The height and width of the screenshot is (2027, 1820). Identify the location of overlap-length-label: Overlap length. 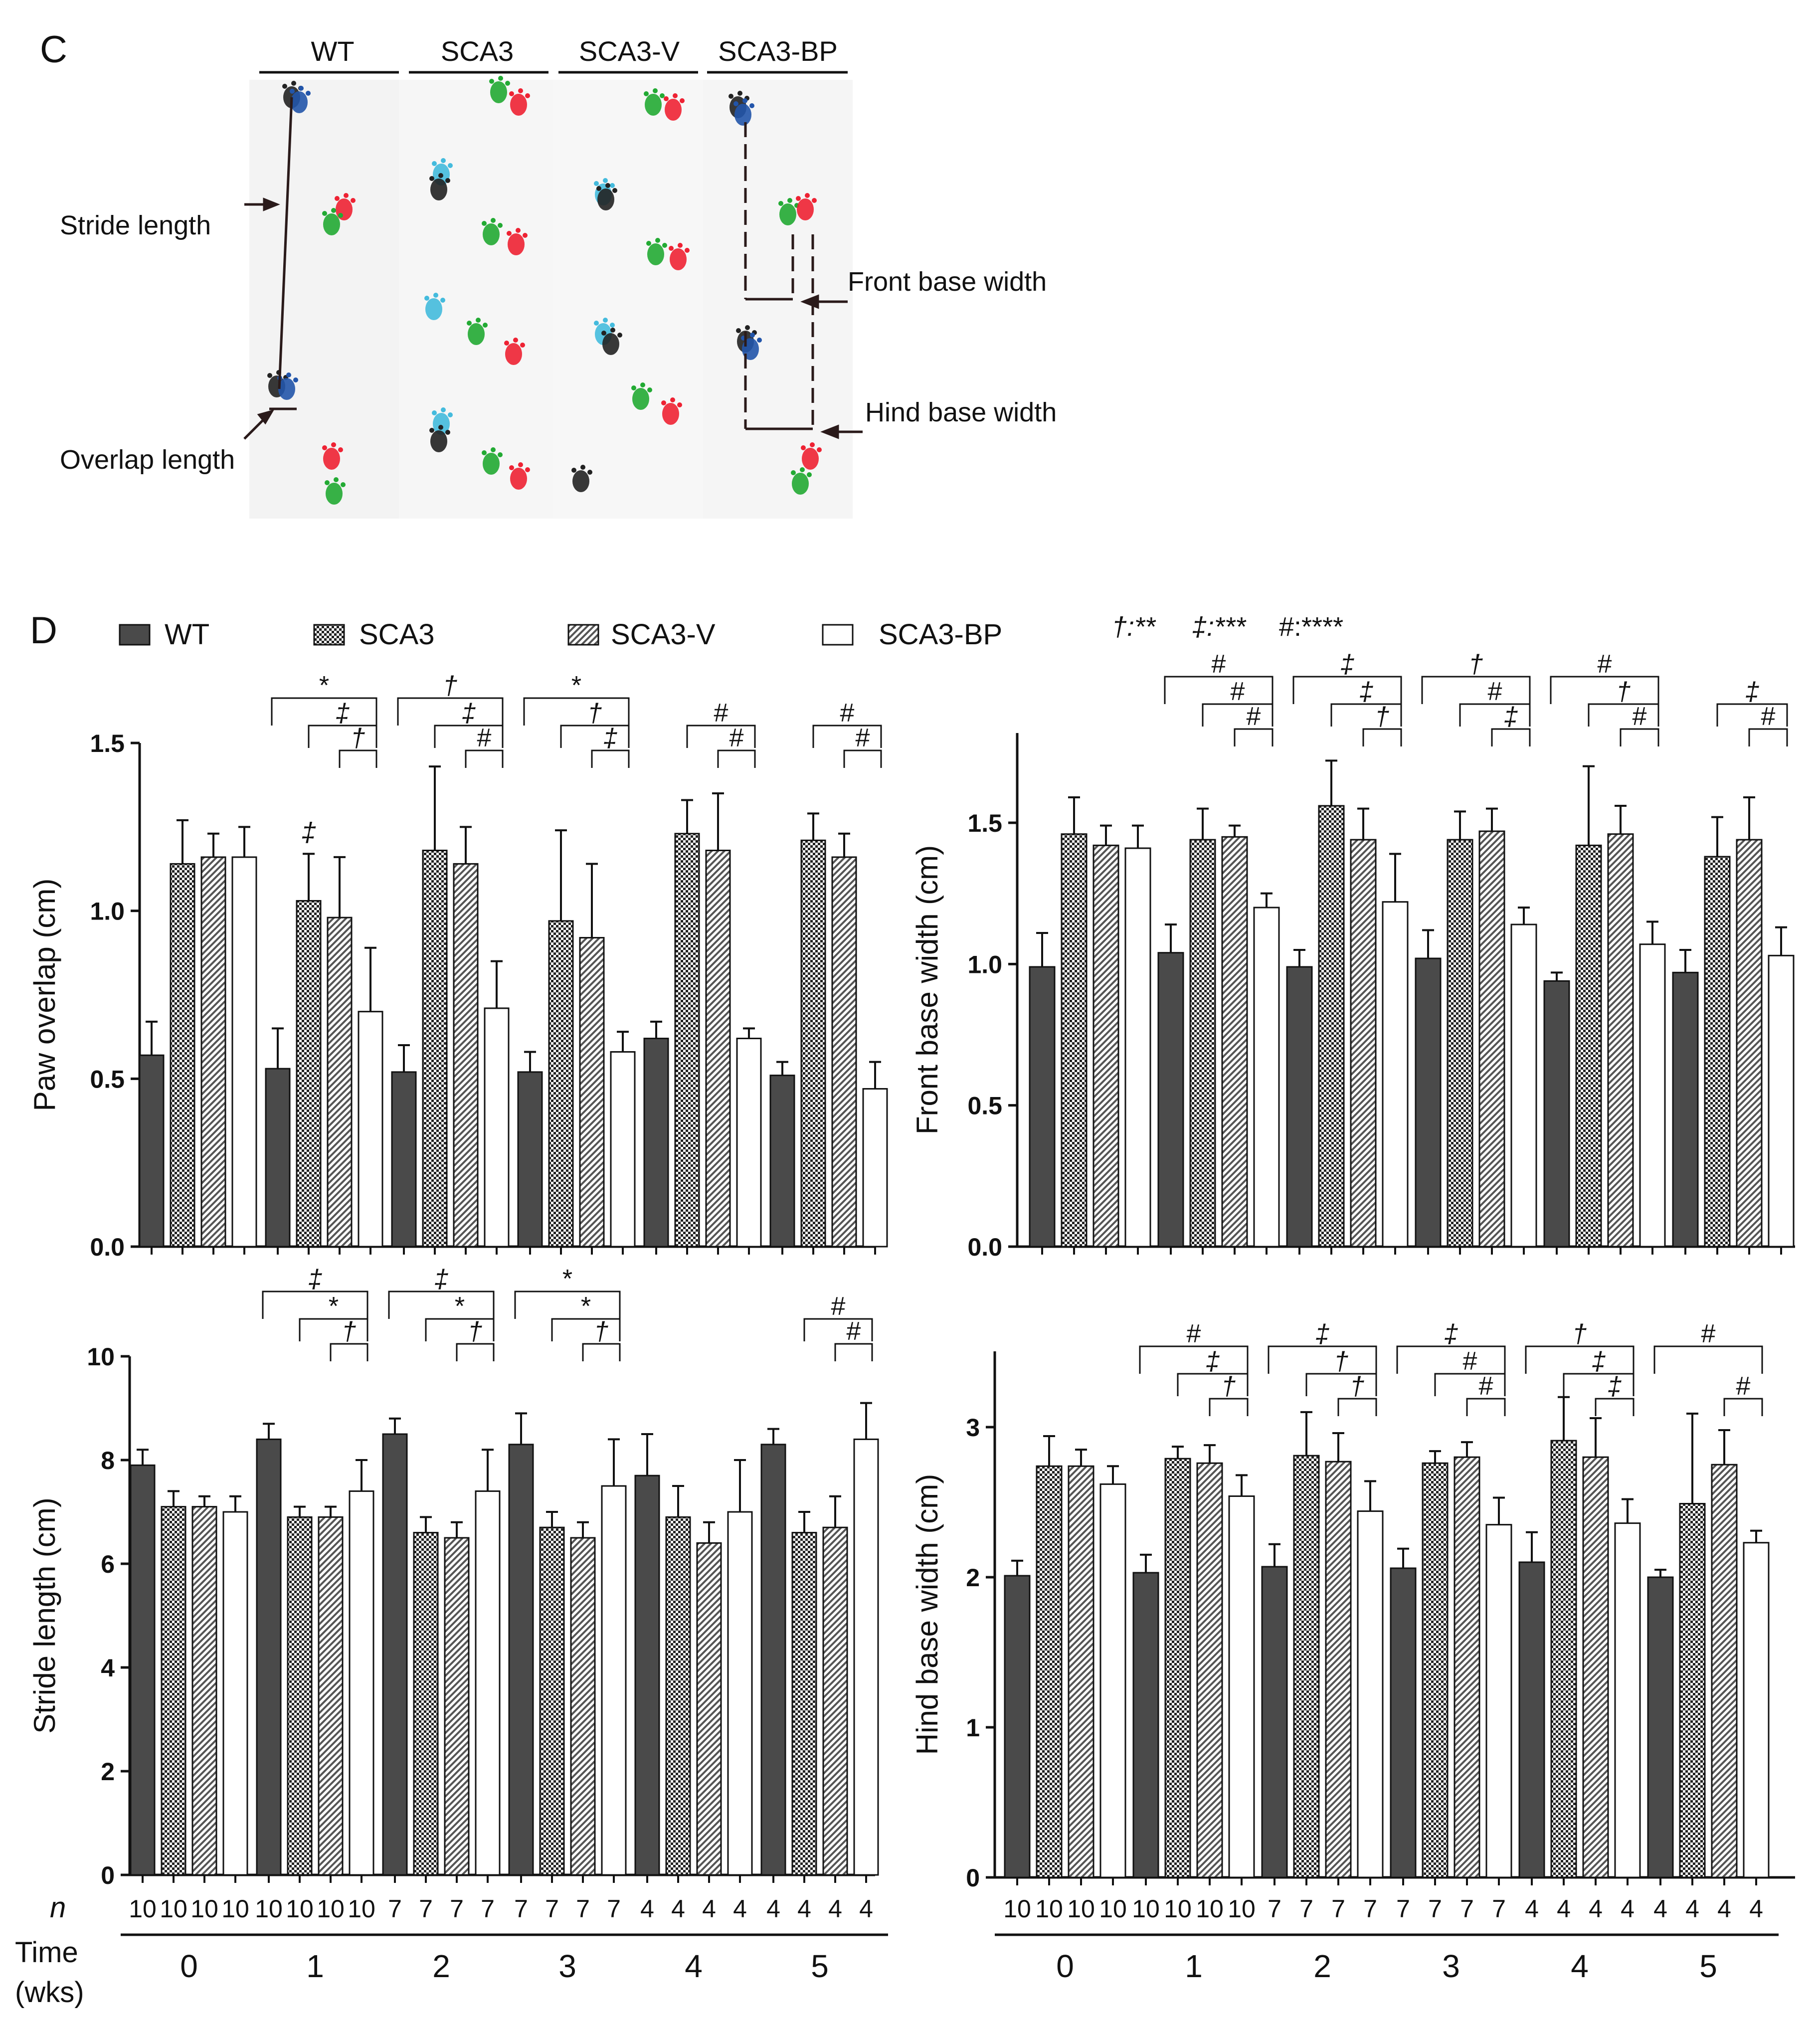
(147, 460).